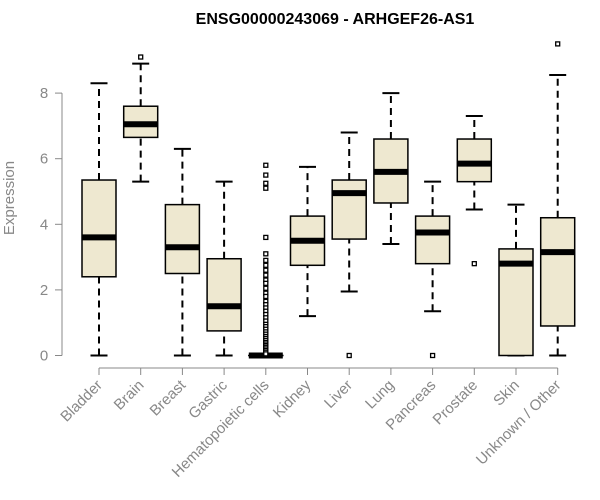  I want to click on chart-title: ENSG00000243069 - ARHGEF26-AS1, so click(335, 19).